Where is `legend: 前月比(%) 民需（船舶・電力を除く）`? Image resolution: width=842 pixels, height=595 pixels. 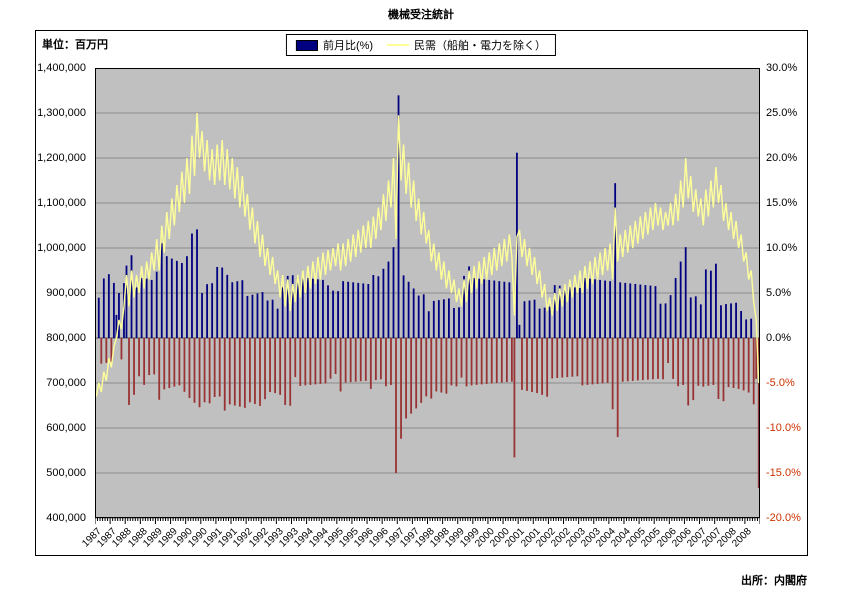
legend: 前月比(%) 民需（船舶・電力を除く） is located at coordinates (421, 45).